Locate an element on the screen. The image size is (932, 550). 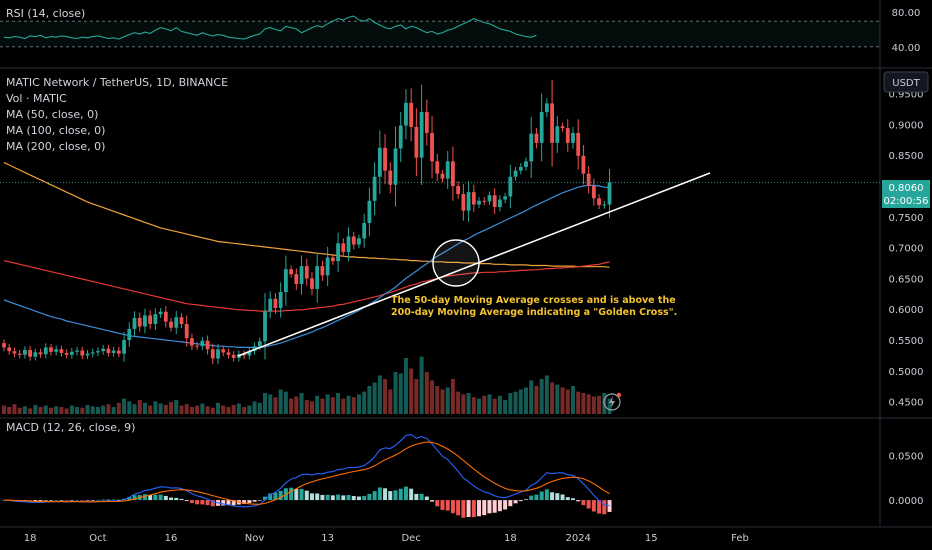
time-tick: 15 is located at coordinates (651, 538).